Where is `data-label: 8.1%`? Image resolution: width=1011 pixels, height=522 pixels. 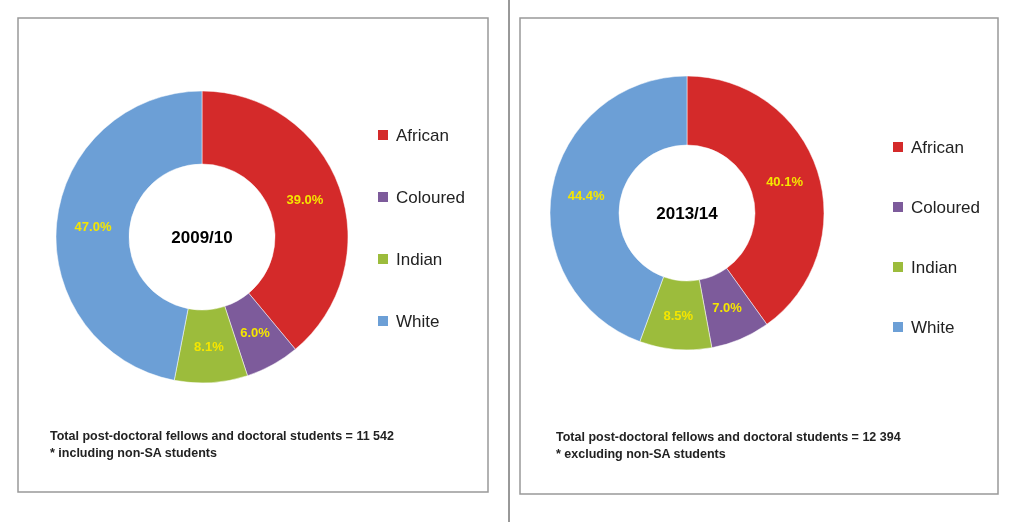 data-label: 8.1% is located at coordinates (209, 346).